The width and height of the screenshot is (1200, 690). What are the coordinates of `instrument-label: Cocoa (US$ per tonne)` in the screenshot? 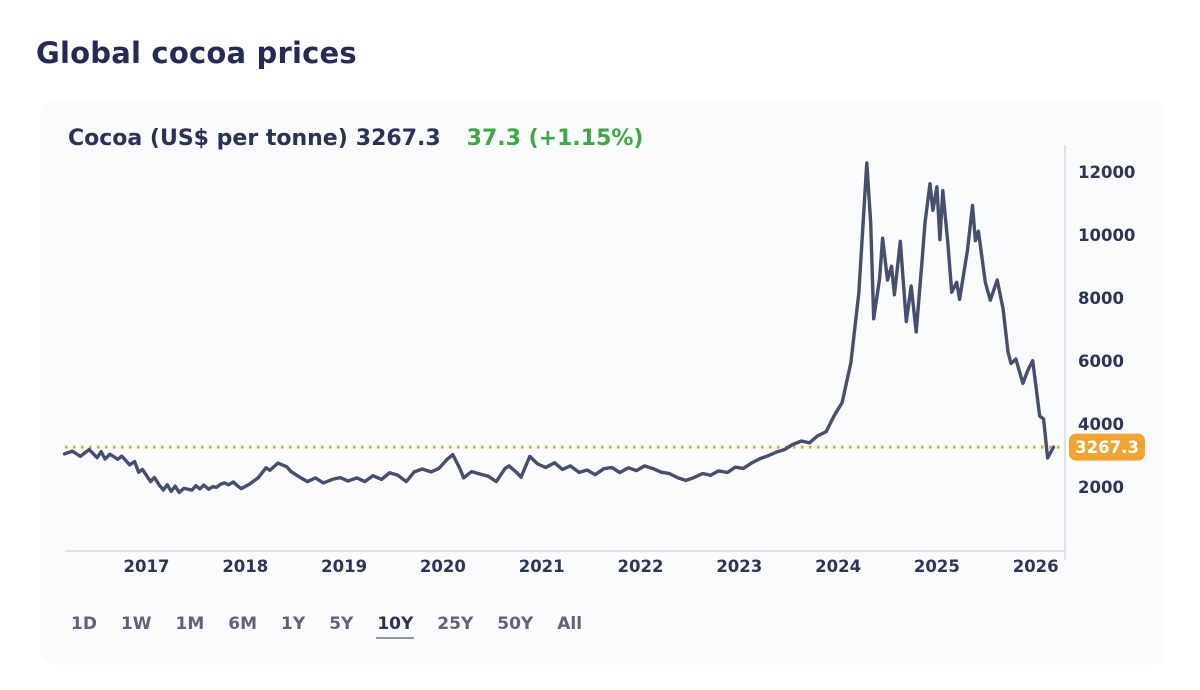 It's located at (208, 138).